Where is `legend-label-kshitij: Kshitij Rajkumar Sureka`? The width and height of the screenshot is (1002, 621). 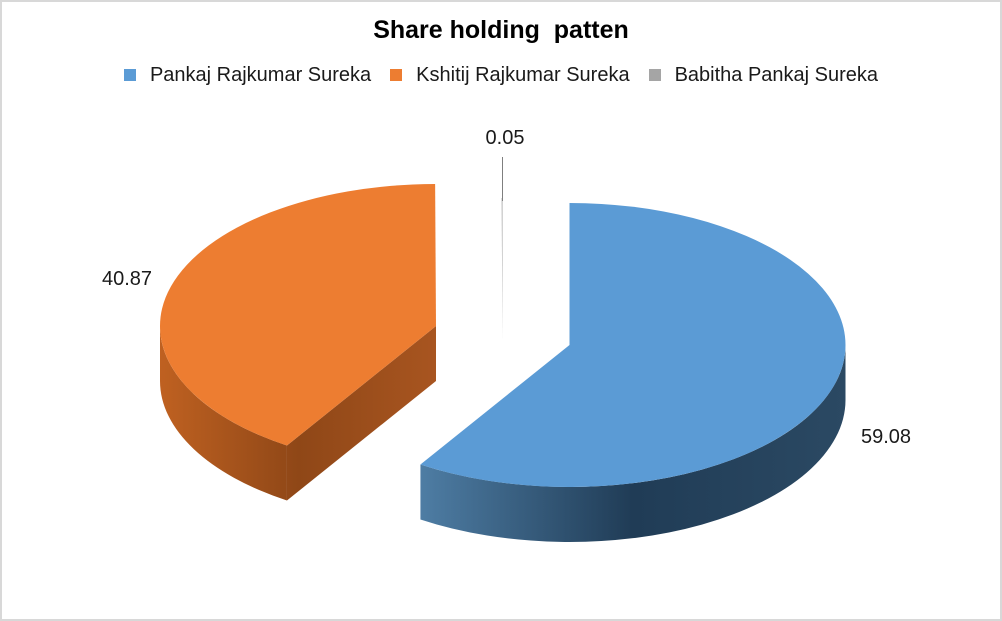 legend-label-kshitij: Kshitij Rajkumar Sureka is located at coordinates (523, 75).